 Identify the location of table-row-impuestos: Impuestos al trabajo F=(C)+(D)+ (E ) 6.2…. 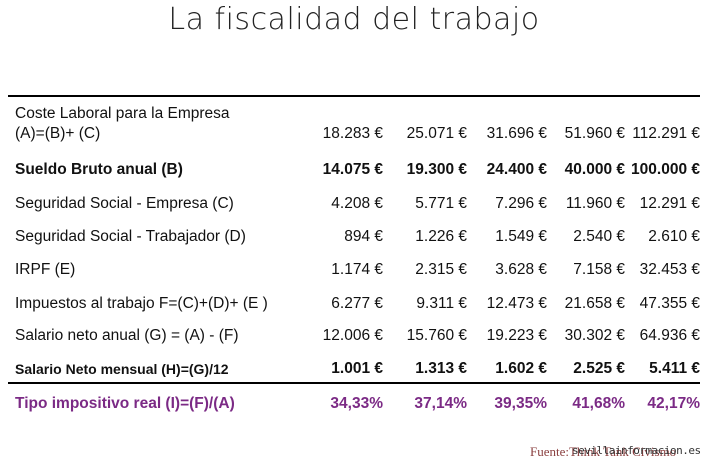
(354, 304).